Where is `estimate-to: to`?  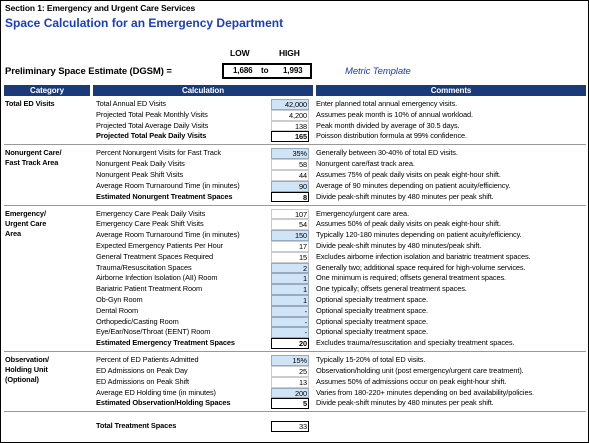 estimate-to: to is located at coordinates (265, 70).